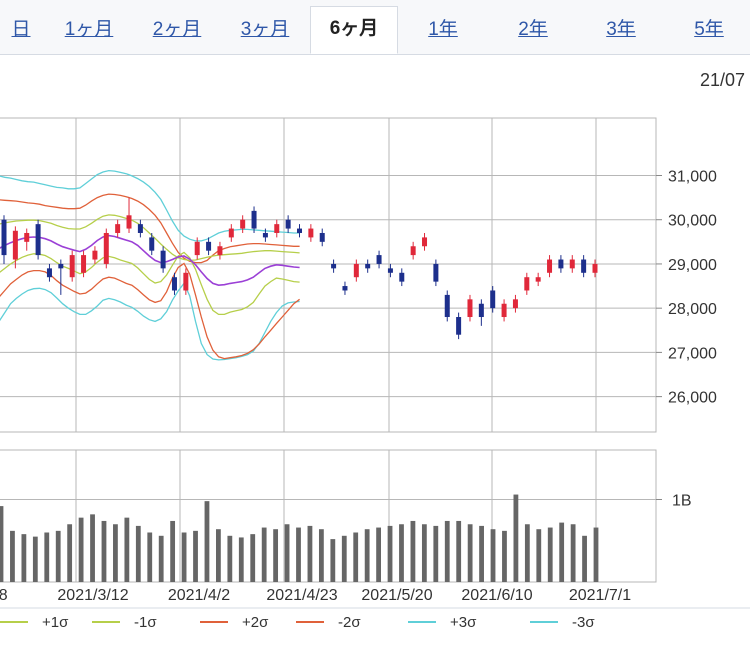 The height and width of the screenshot is (656, 750). What do you see at coordinates (496, 595) in the screenshot?
I see `x-tick-label-5: 2021/6/10` at bounding box center [496, 595].